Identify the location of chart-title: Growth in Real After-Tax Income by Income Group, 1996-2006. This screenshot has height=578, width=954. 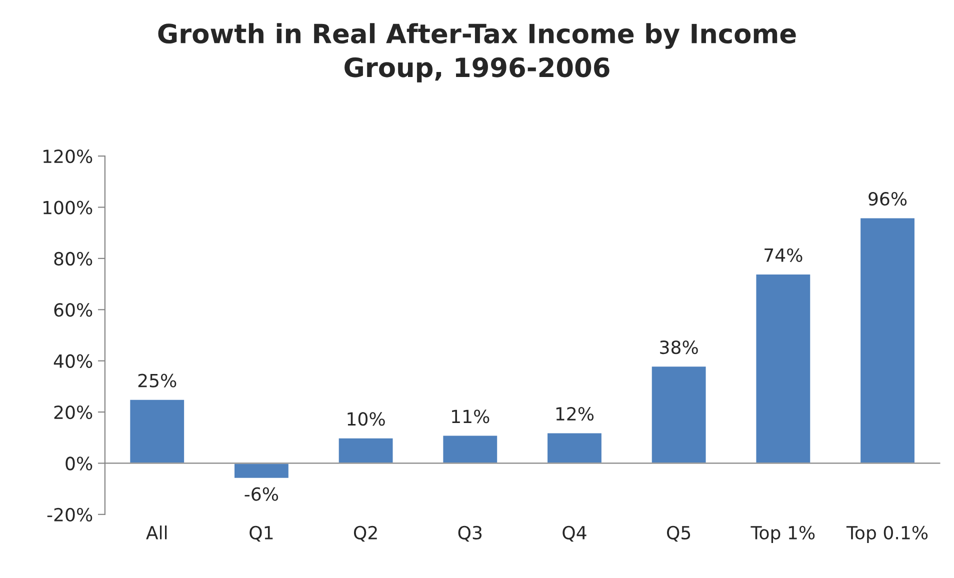
(477, 52).